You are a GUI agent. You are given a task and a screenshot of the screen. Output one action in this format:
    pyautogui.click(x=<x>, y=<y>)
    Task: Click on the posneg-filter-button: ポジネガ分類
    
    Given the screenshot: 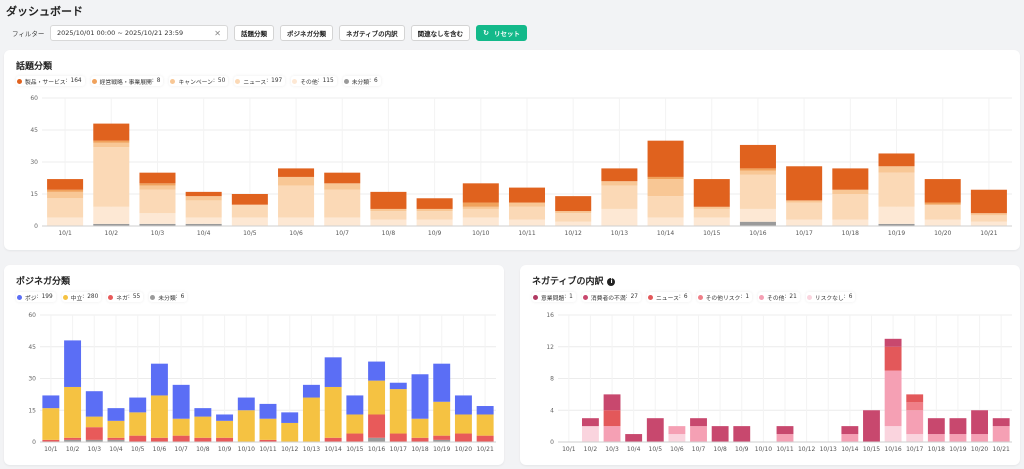 What is the action you would take?
    pyautogui.click(x=306, y=33)
    